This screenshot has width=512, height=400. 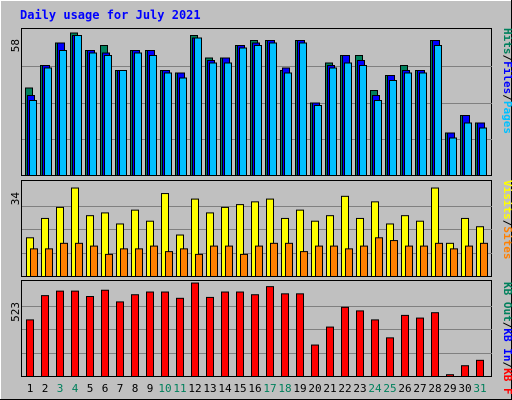 I want to click on legend-sep-4: /, so click(x=506, y=325).